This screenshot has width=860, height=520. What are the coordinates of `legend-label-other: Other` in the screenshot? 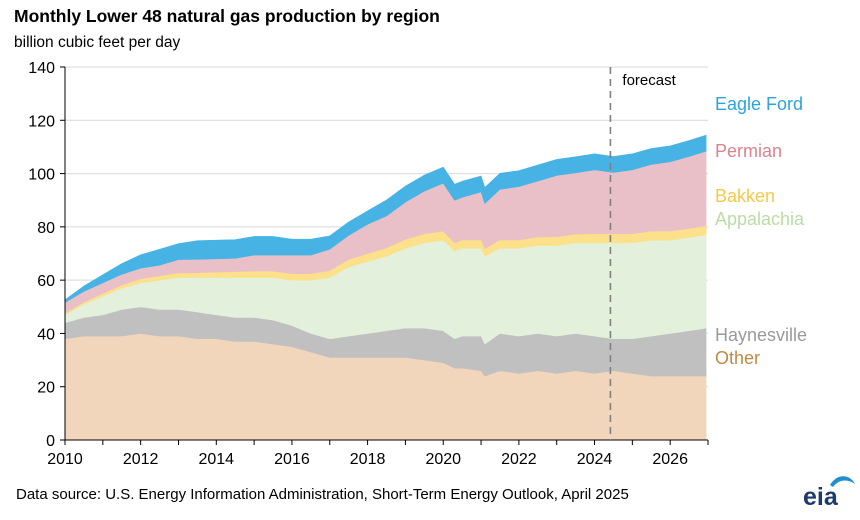 It's located at (737, 358).